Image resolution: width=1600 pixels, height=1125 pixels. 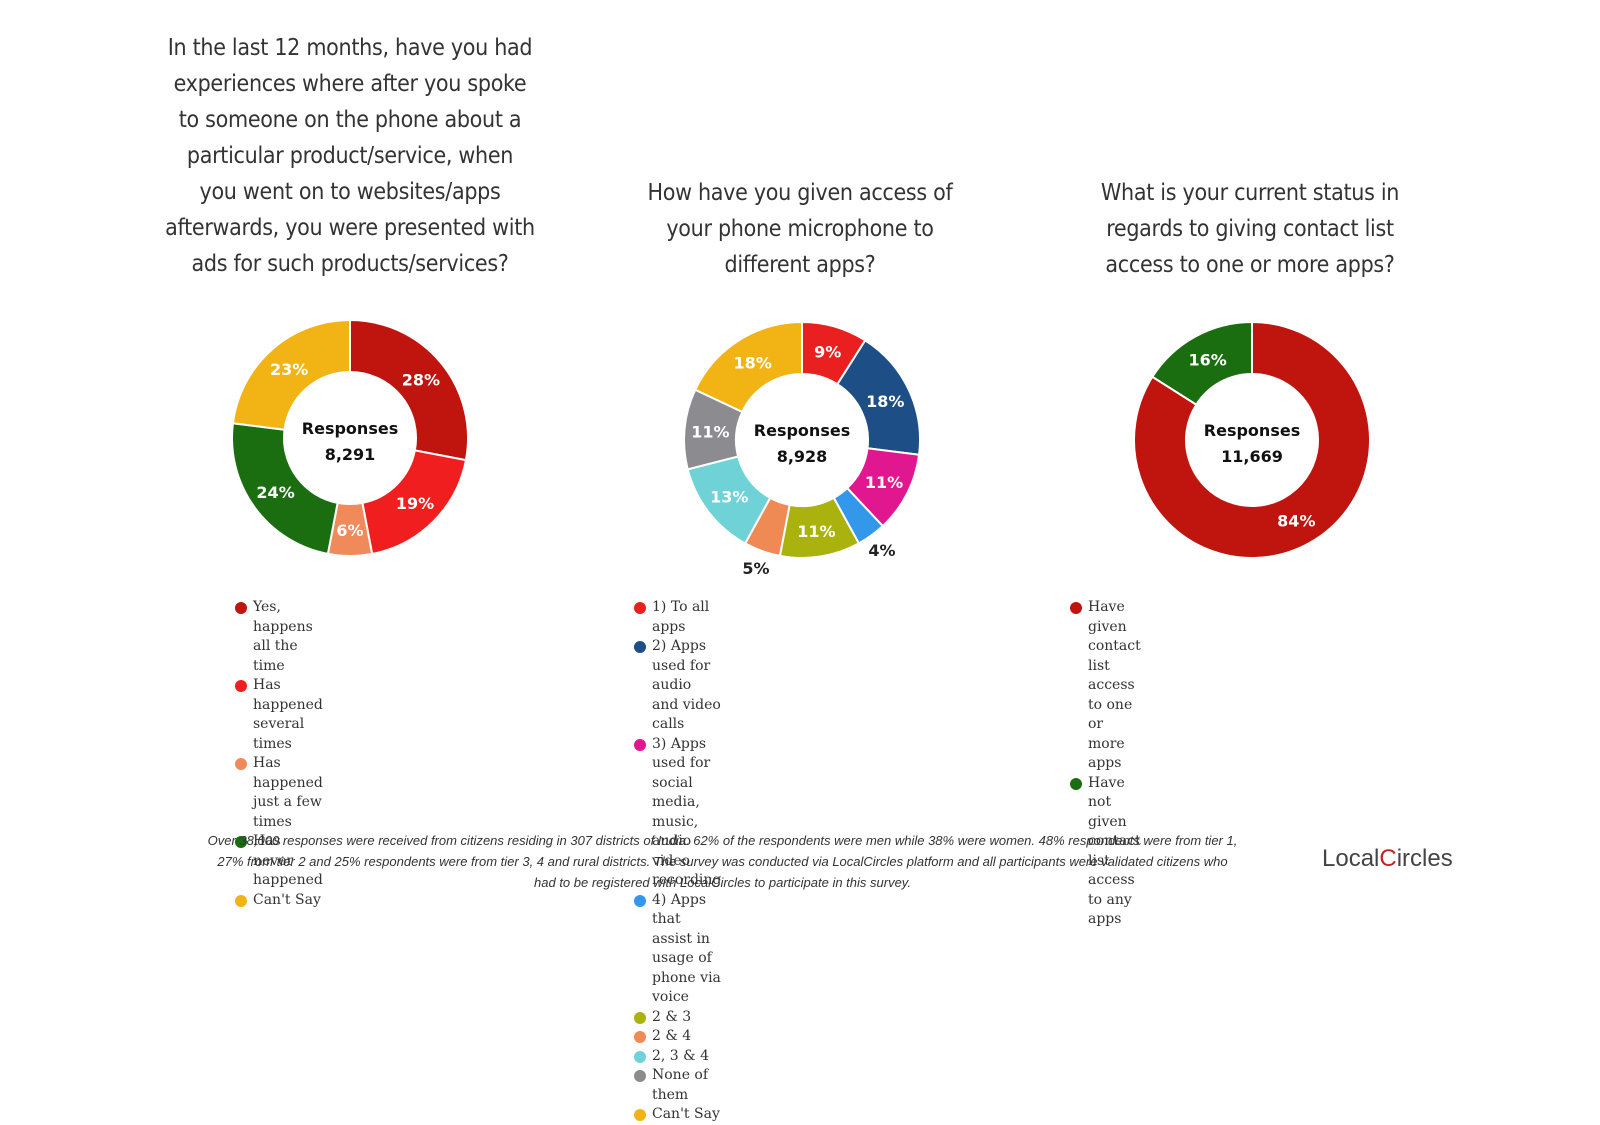 I want to click on donut-chart: 9% 18% 11% 4% 11% 5% 13% 11% 18% Responses 8,928, so click(x=802, y=449).